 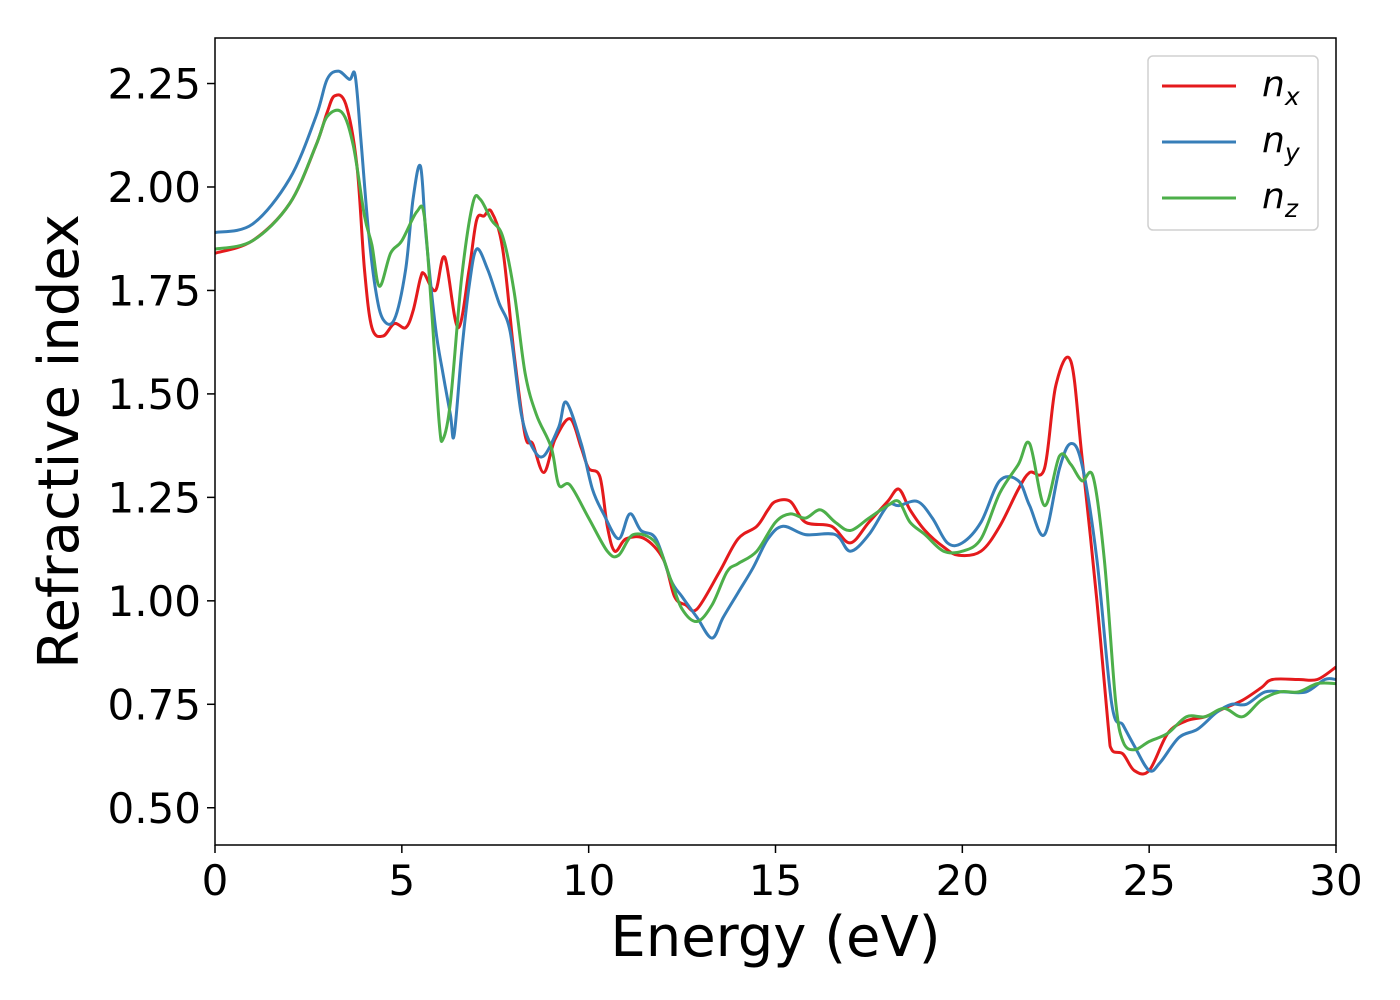 I want to click on x-axis-title: Energy (eV), so click(x=775, y=937).